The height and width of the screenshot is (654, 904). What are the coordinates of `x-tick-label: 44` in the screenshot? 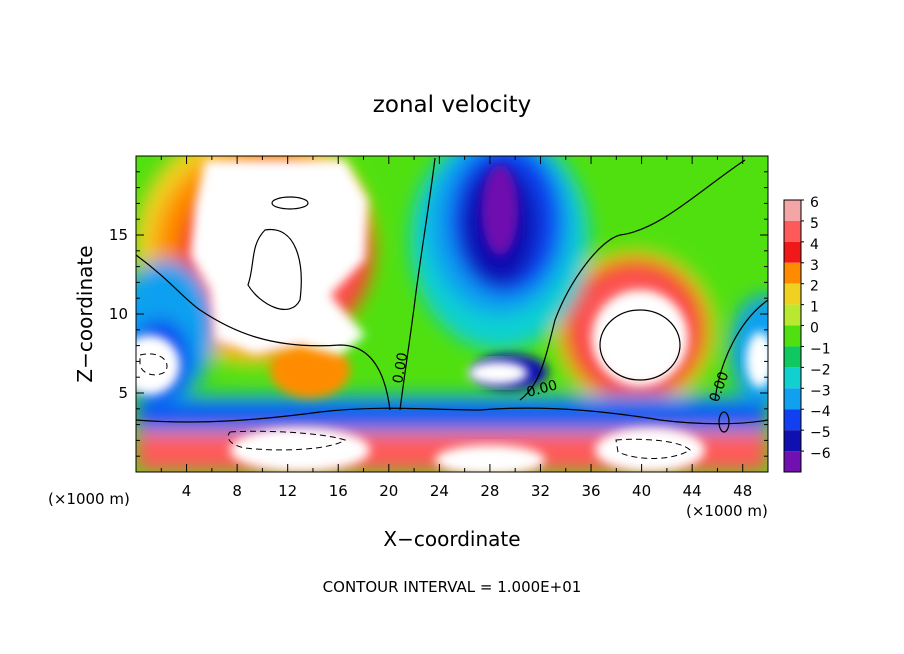 It's located at (692, 491).